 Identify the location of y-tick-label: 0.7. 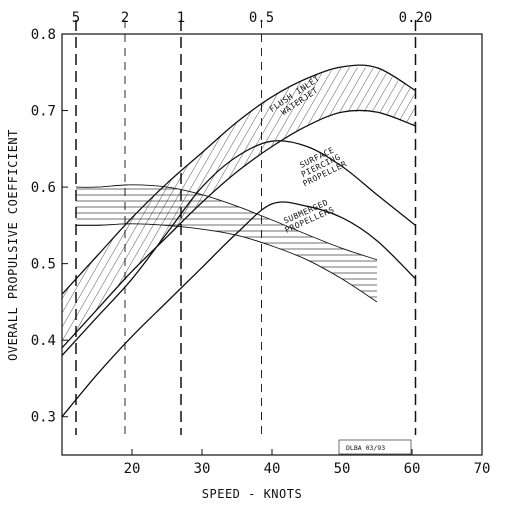
(43, 112).